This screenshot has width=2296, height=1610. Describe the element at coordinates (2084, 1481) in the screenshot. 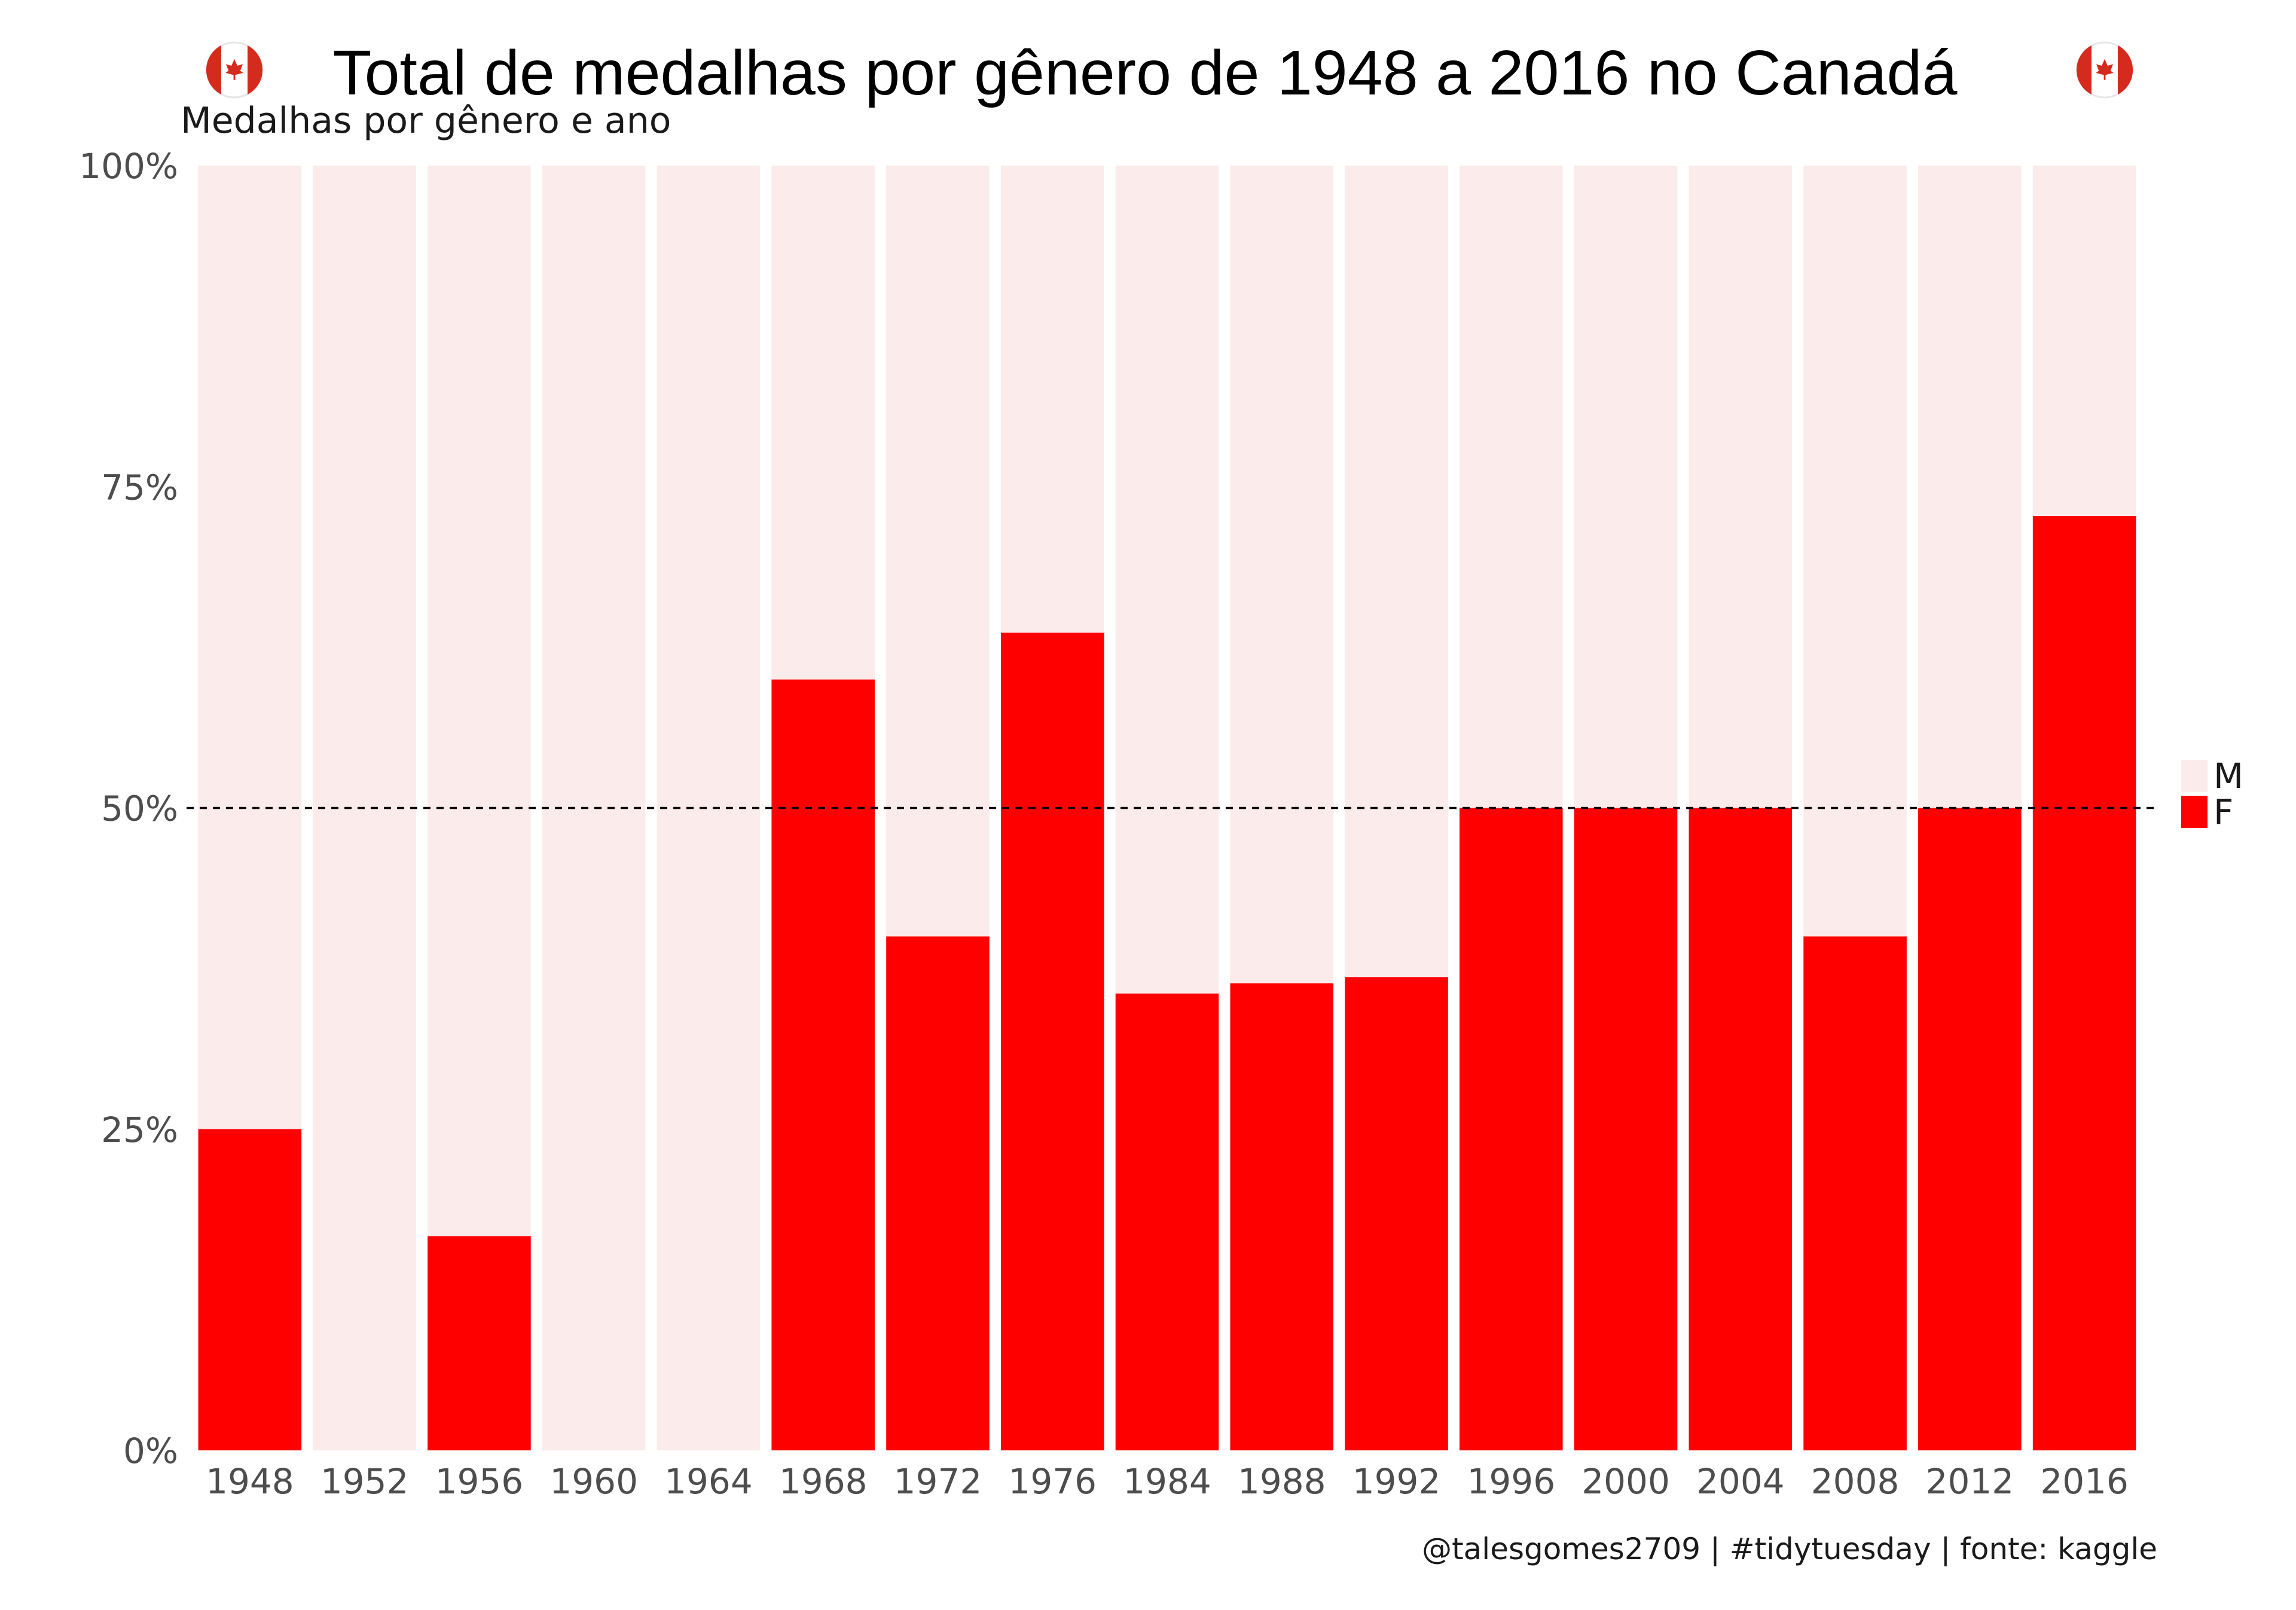

I see `x-tick-label: 2016` at that location.